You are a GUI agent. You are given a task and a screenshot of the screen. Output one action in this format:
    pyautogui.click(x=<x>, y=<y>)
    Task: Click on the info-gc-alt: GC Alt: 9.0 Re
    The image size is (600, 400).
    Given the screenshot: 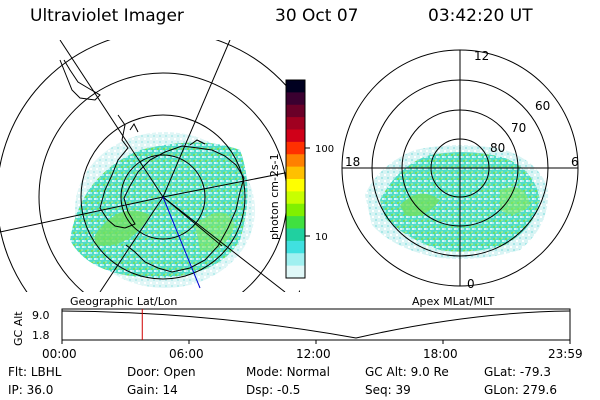 What is the action you would take?
    pyautogui.click(x=407, y=372)
    